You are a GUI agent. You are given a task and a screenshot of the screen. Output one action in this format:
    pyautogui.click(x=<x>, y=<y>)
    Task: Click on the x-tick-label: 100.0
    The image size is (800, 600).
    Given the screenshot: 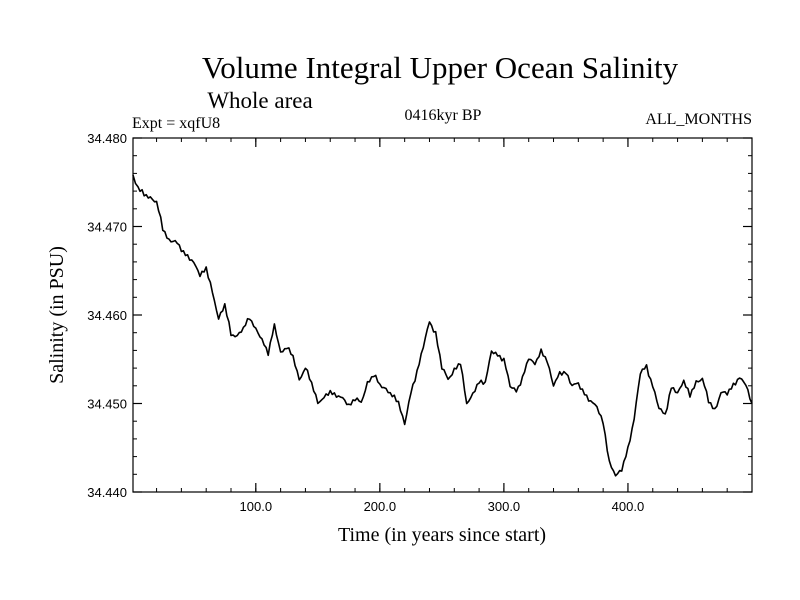 What is the action you would take?
    pyautogui.click(x=256, y=506)
    